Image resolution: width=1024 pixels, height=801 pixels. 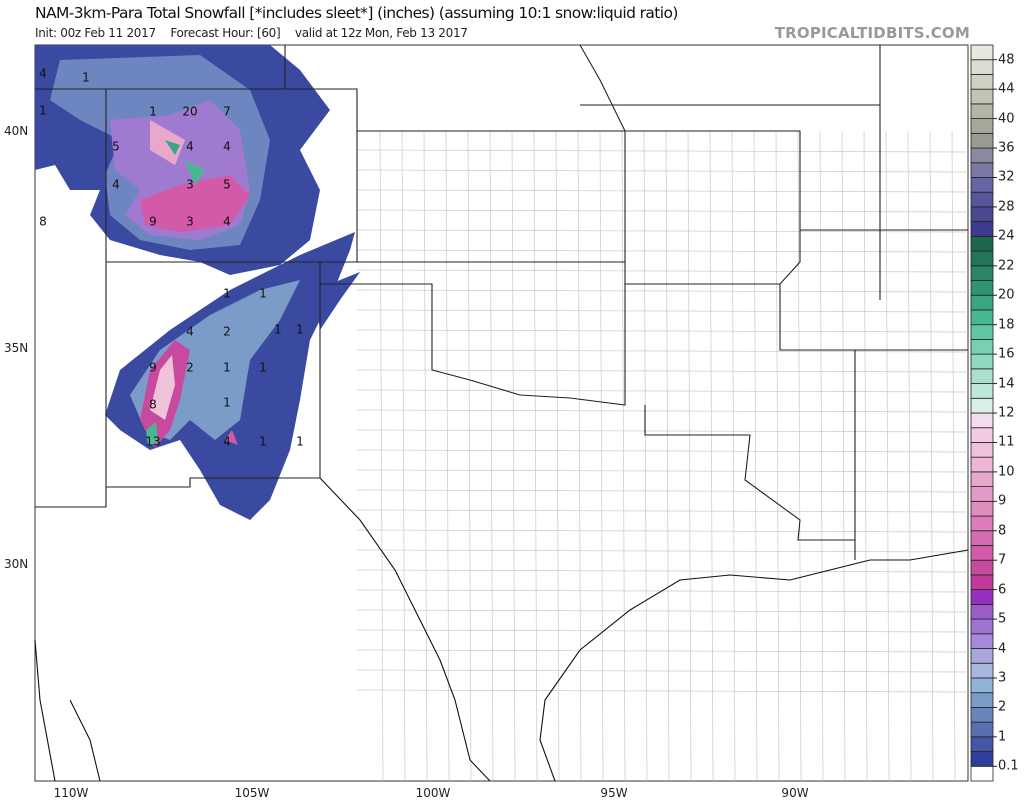 I want to click on colorbar-label: 1, so click(x=1002, y=737).